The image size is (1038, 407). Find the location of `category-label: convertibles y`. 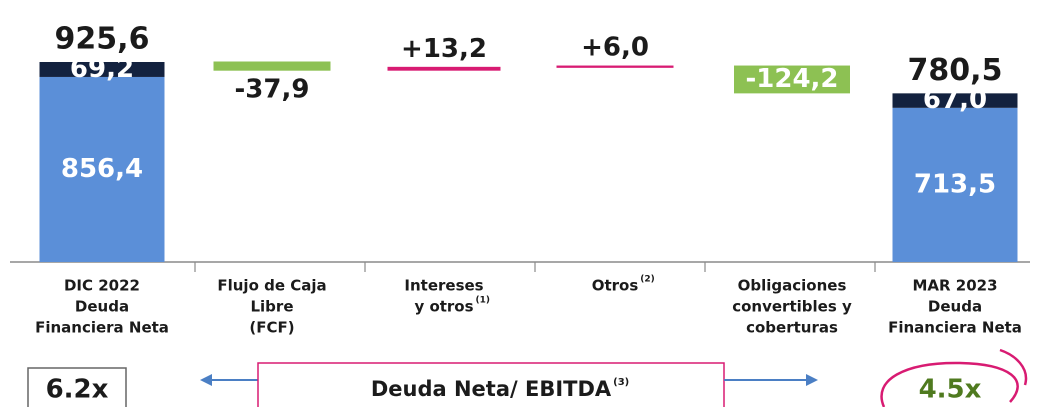

category-label: convertibles y is located at coordinates (792, 307).